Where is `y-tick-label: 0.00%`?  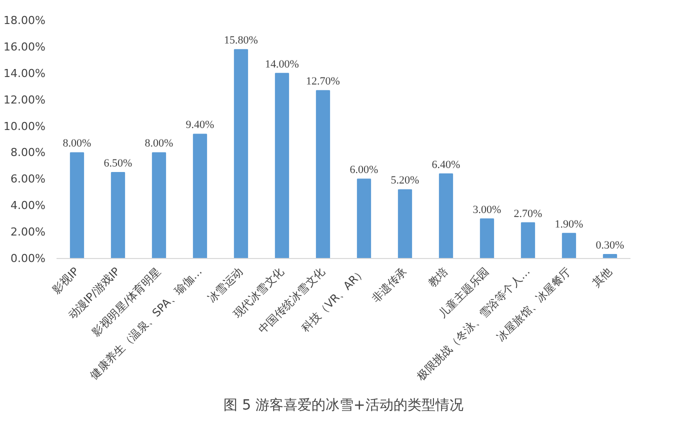
y-tick-label: 0.00% is located at coordinates (28, 258).